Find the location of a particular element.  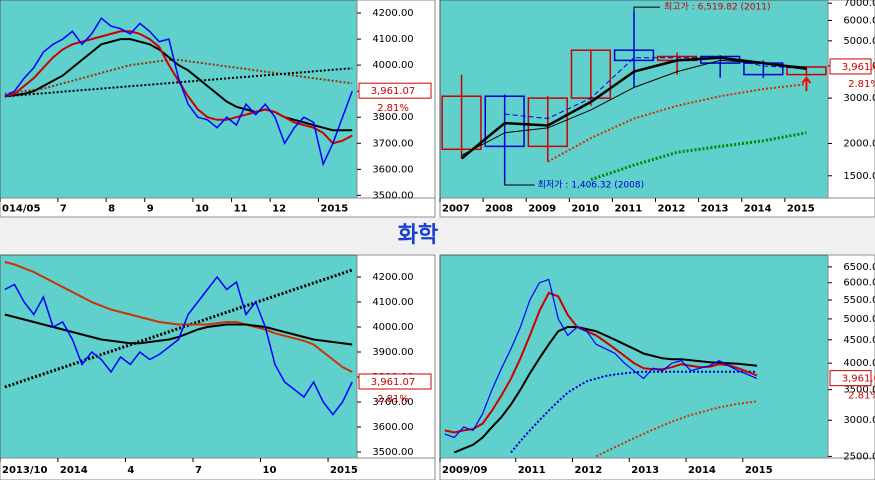

y-tick-label: 4500.00 is located at coordinates (859, 340).